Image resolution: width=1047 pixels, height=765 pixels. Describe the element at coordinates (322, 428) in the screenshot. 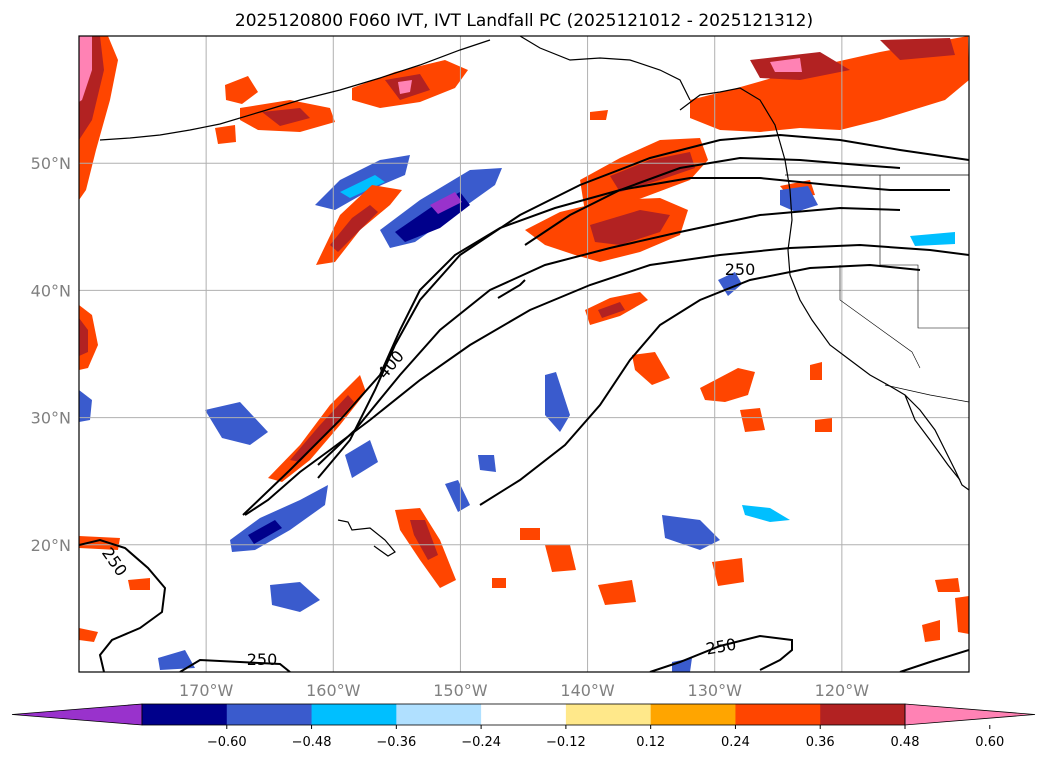

I see `fill-pos-b2` at that location.